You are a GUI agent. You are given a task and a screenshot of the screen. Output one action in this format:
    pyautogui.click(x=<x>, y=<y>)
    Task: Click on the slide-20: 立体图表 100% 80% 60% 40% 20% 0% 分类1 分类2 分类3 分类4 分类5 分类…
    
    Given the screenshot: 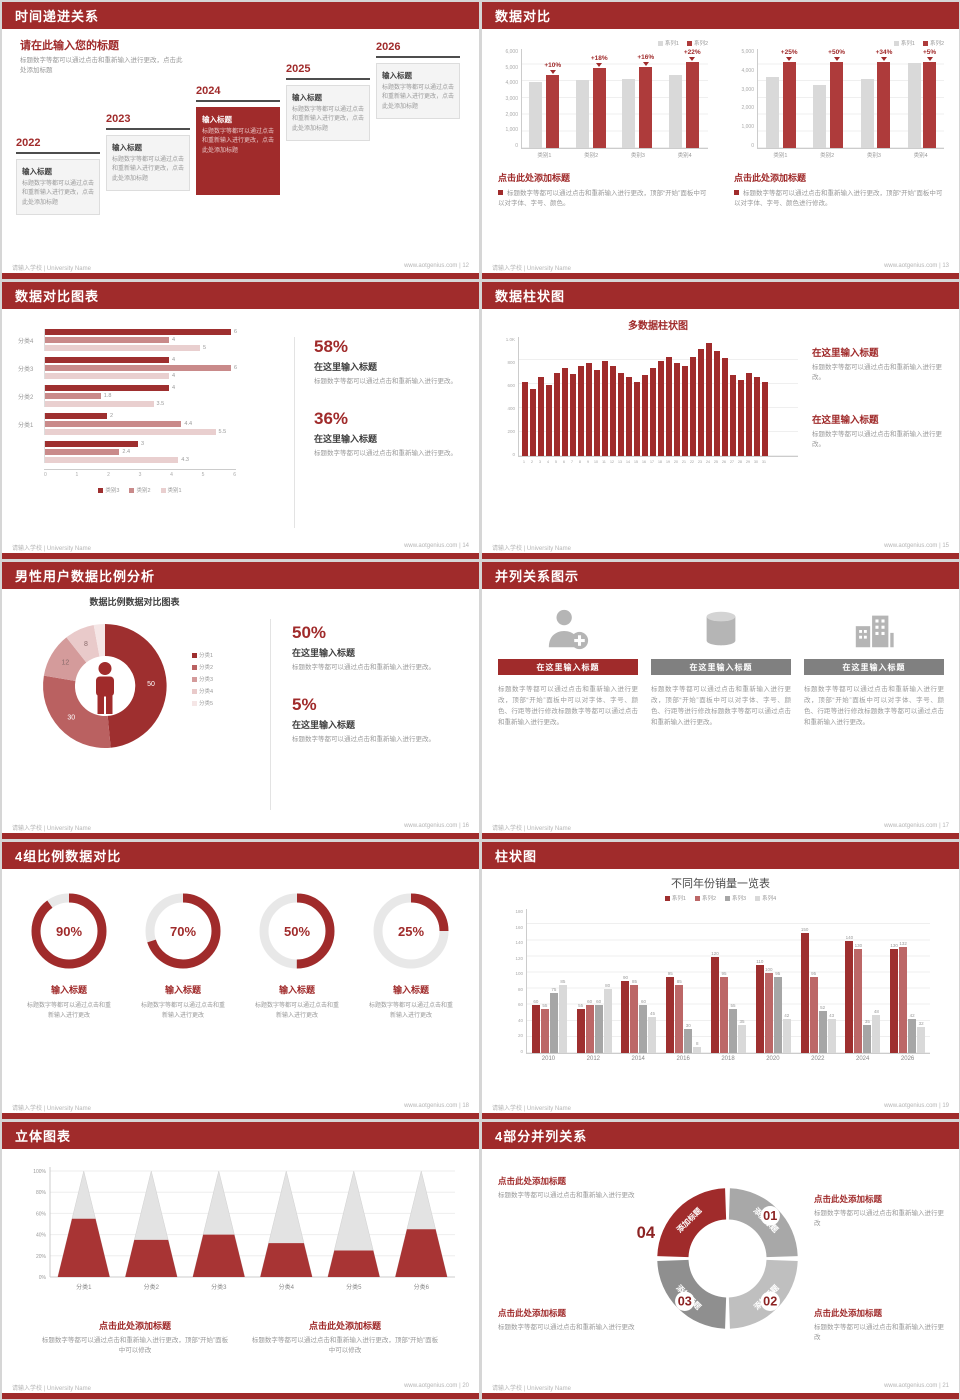 What is the action you would take?
    pyautogui.click(x=240, y=1260)
    